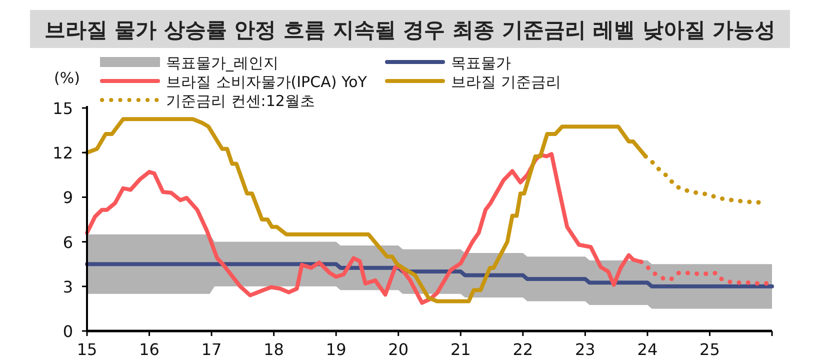  I want to click on x-tick-label: 16, so click(149, 349).